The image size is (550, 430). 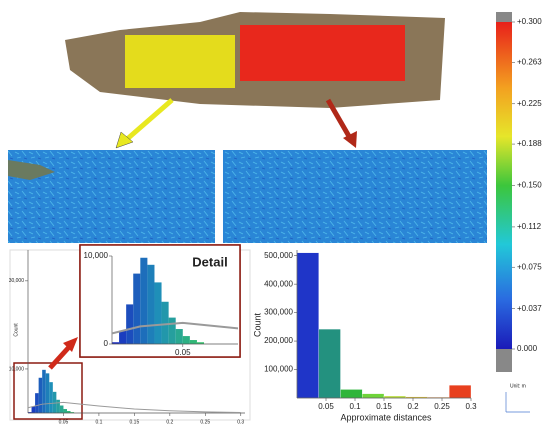 What do you see at coordinates (278, 283) in the screenshot?
I see `y-tick-label: 400,000` at bounding box center [278, 283].